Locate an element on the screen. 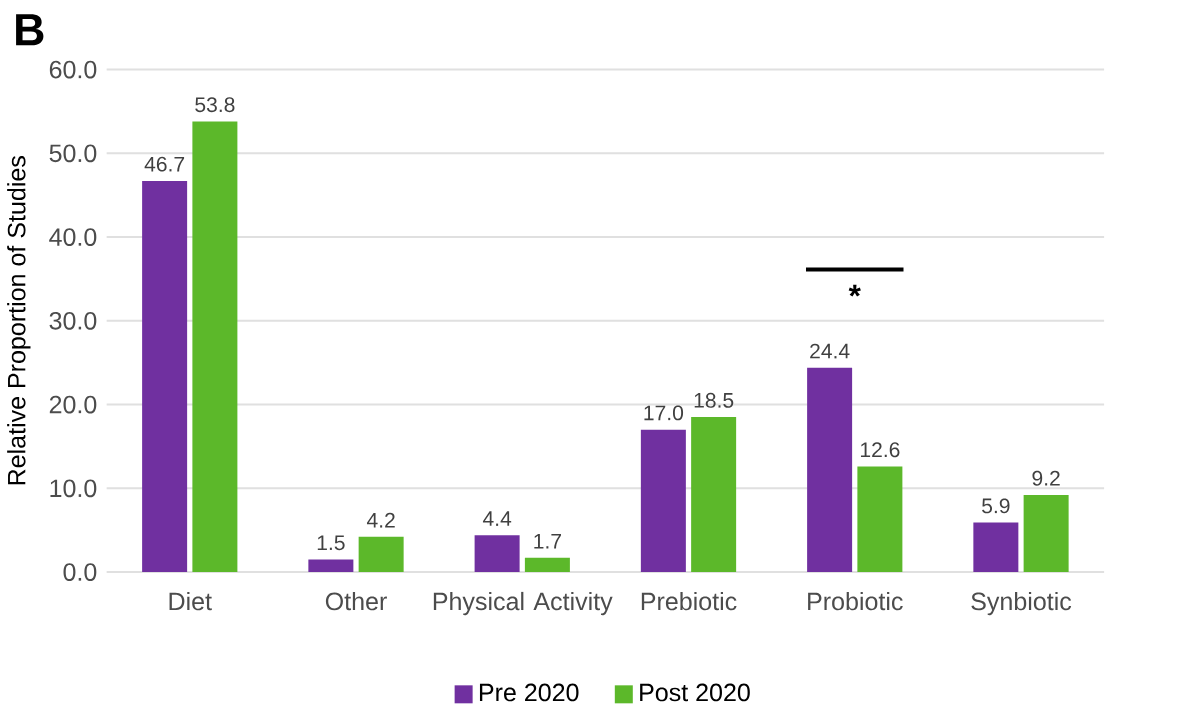 This screenshot has height=725, width=1200. y-tick-label: 50.0 is located at coordinates (73, 153).